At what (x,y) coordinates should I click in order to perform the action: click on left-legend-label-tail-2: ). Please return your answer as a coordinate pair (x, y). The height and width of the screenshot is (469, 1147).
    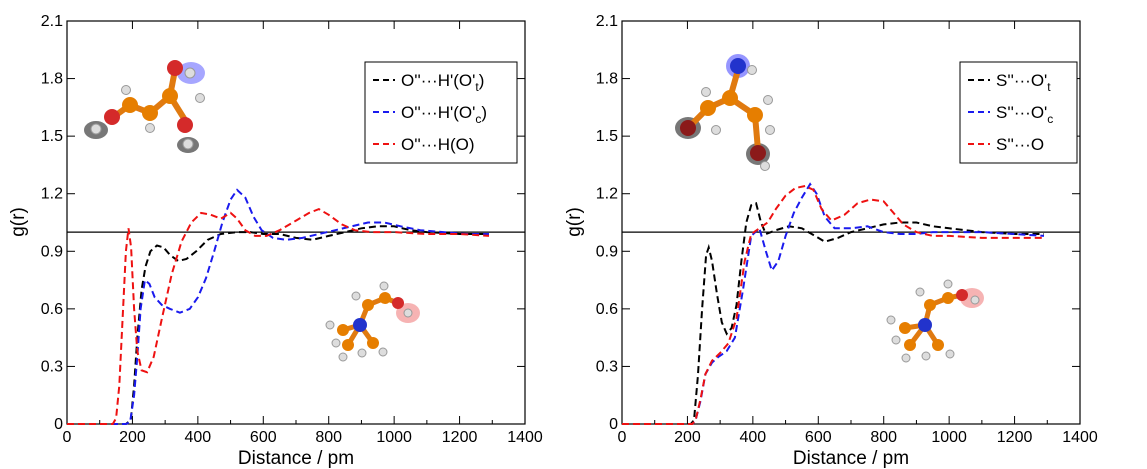
    Looking at the image, I should click on (484, 112).